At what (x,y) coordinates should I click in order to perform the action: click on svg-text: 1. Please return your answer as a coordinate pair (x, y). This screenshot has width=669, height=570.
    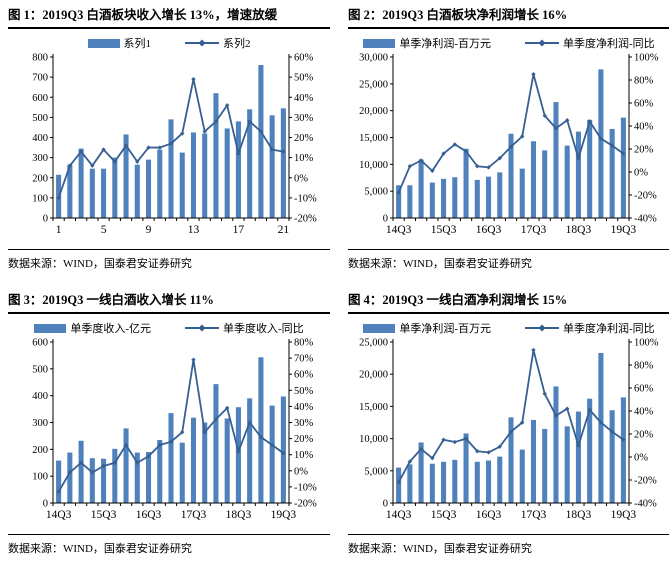
    Looking at the image, I should click on (59, 230).